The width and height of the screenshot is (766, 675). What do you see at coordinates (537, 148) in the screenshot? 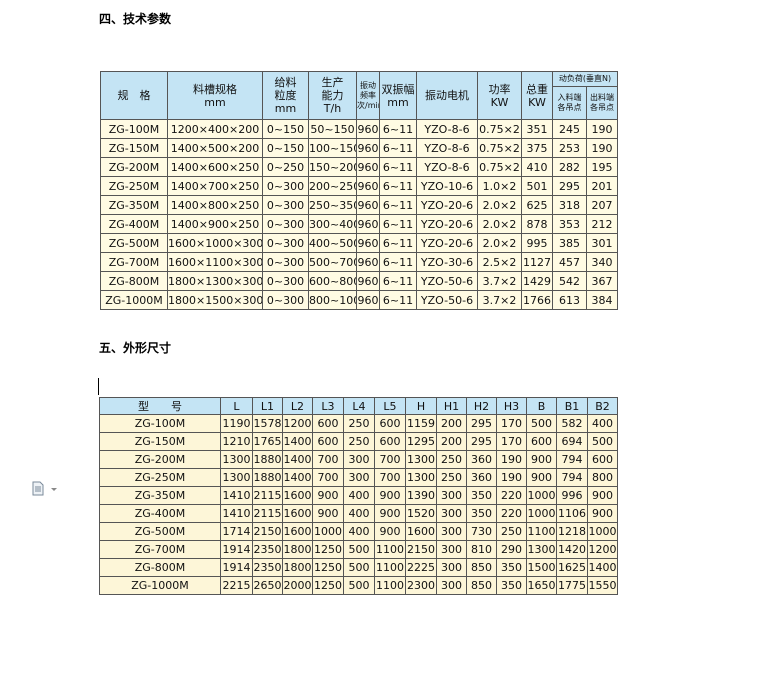
I see `table-cell: 375` at bounding box center [537, 148].